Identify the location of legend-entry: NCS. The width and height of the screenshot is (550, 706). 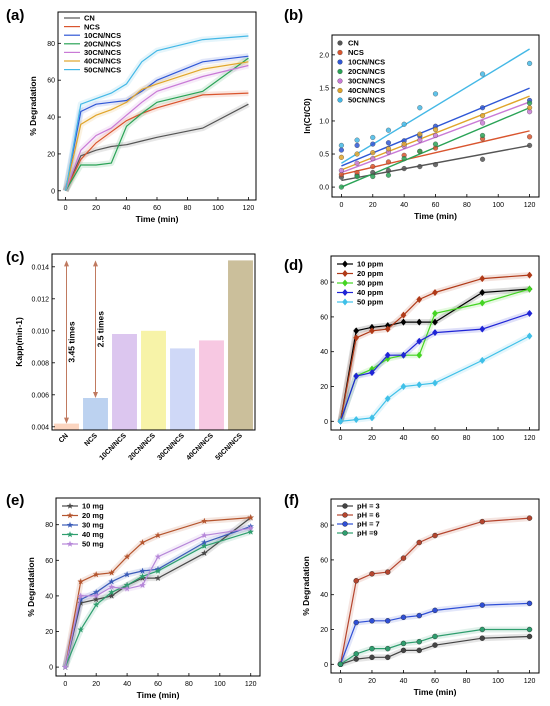
(356, 52).